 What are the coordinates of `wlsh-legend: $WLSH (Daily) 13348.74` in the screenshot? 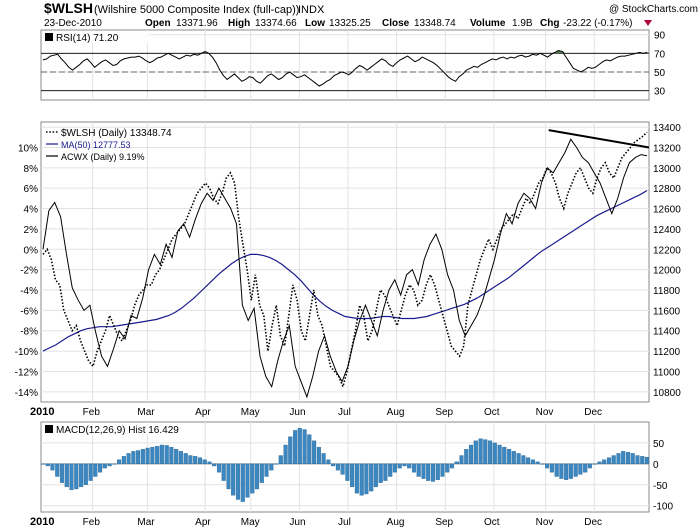 It's located at (116, 133).